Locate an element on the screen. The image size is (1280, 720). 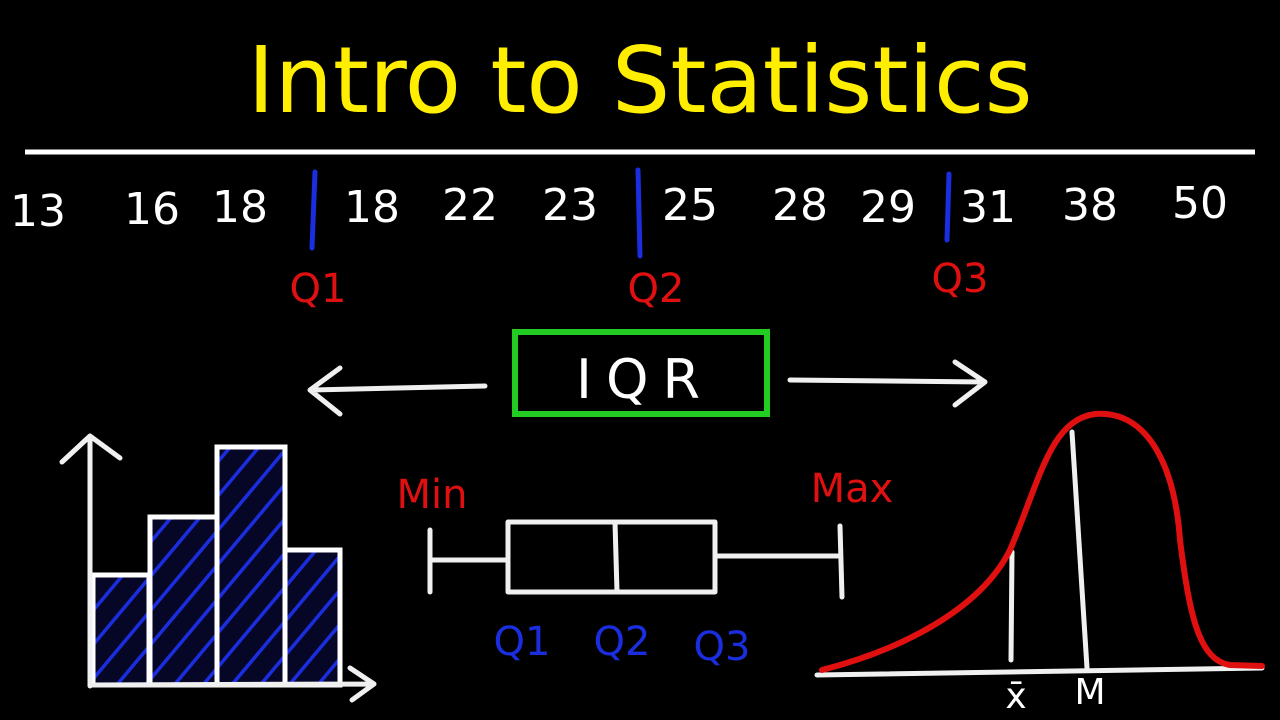
box is located at coordinates (611, 557).